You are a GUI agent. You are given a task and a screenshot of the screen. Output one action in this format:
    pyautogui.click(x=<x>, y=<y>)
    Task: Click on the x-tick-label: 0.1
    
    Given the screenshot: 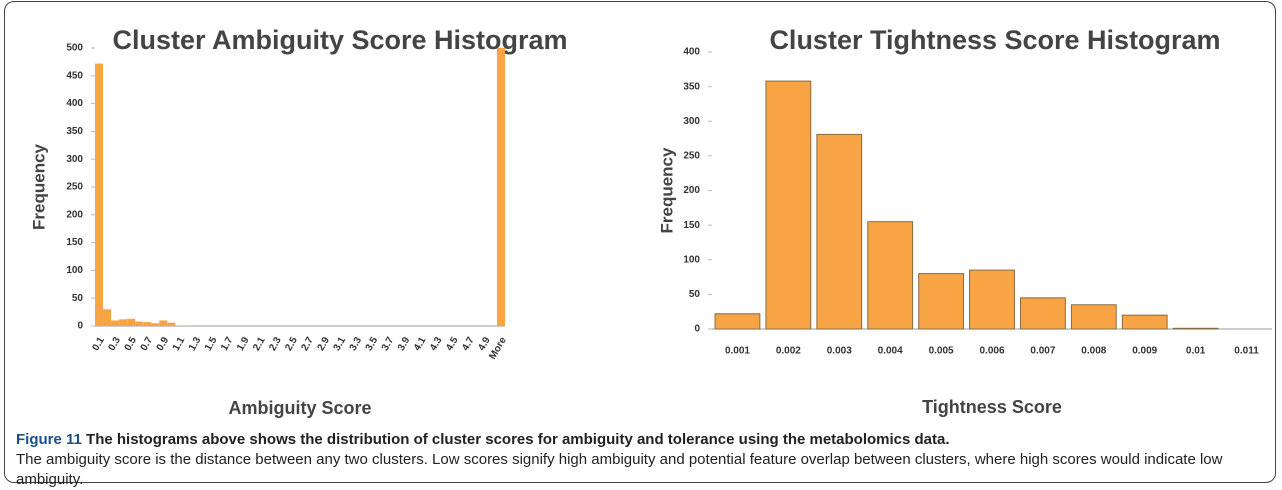 What is the action you would take?
    pyautogui.click(x=98, y=344)
    